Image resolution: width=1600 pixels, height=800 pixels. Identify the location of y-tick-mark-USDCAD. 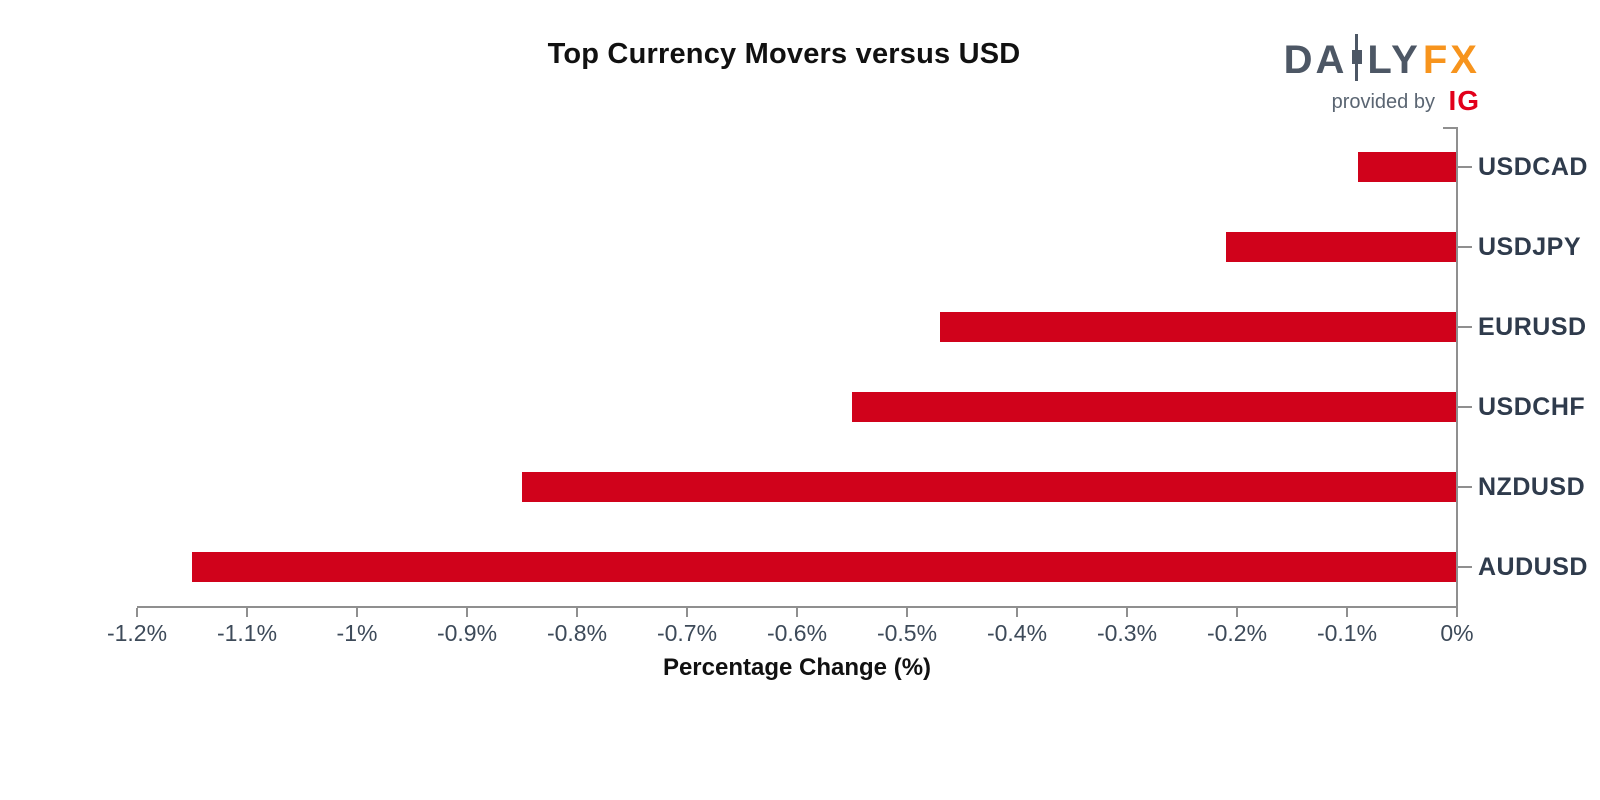
(1465, 167).